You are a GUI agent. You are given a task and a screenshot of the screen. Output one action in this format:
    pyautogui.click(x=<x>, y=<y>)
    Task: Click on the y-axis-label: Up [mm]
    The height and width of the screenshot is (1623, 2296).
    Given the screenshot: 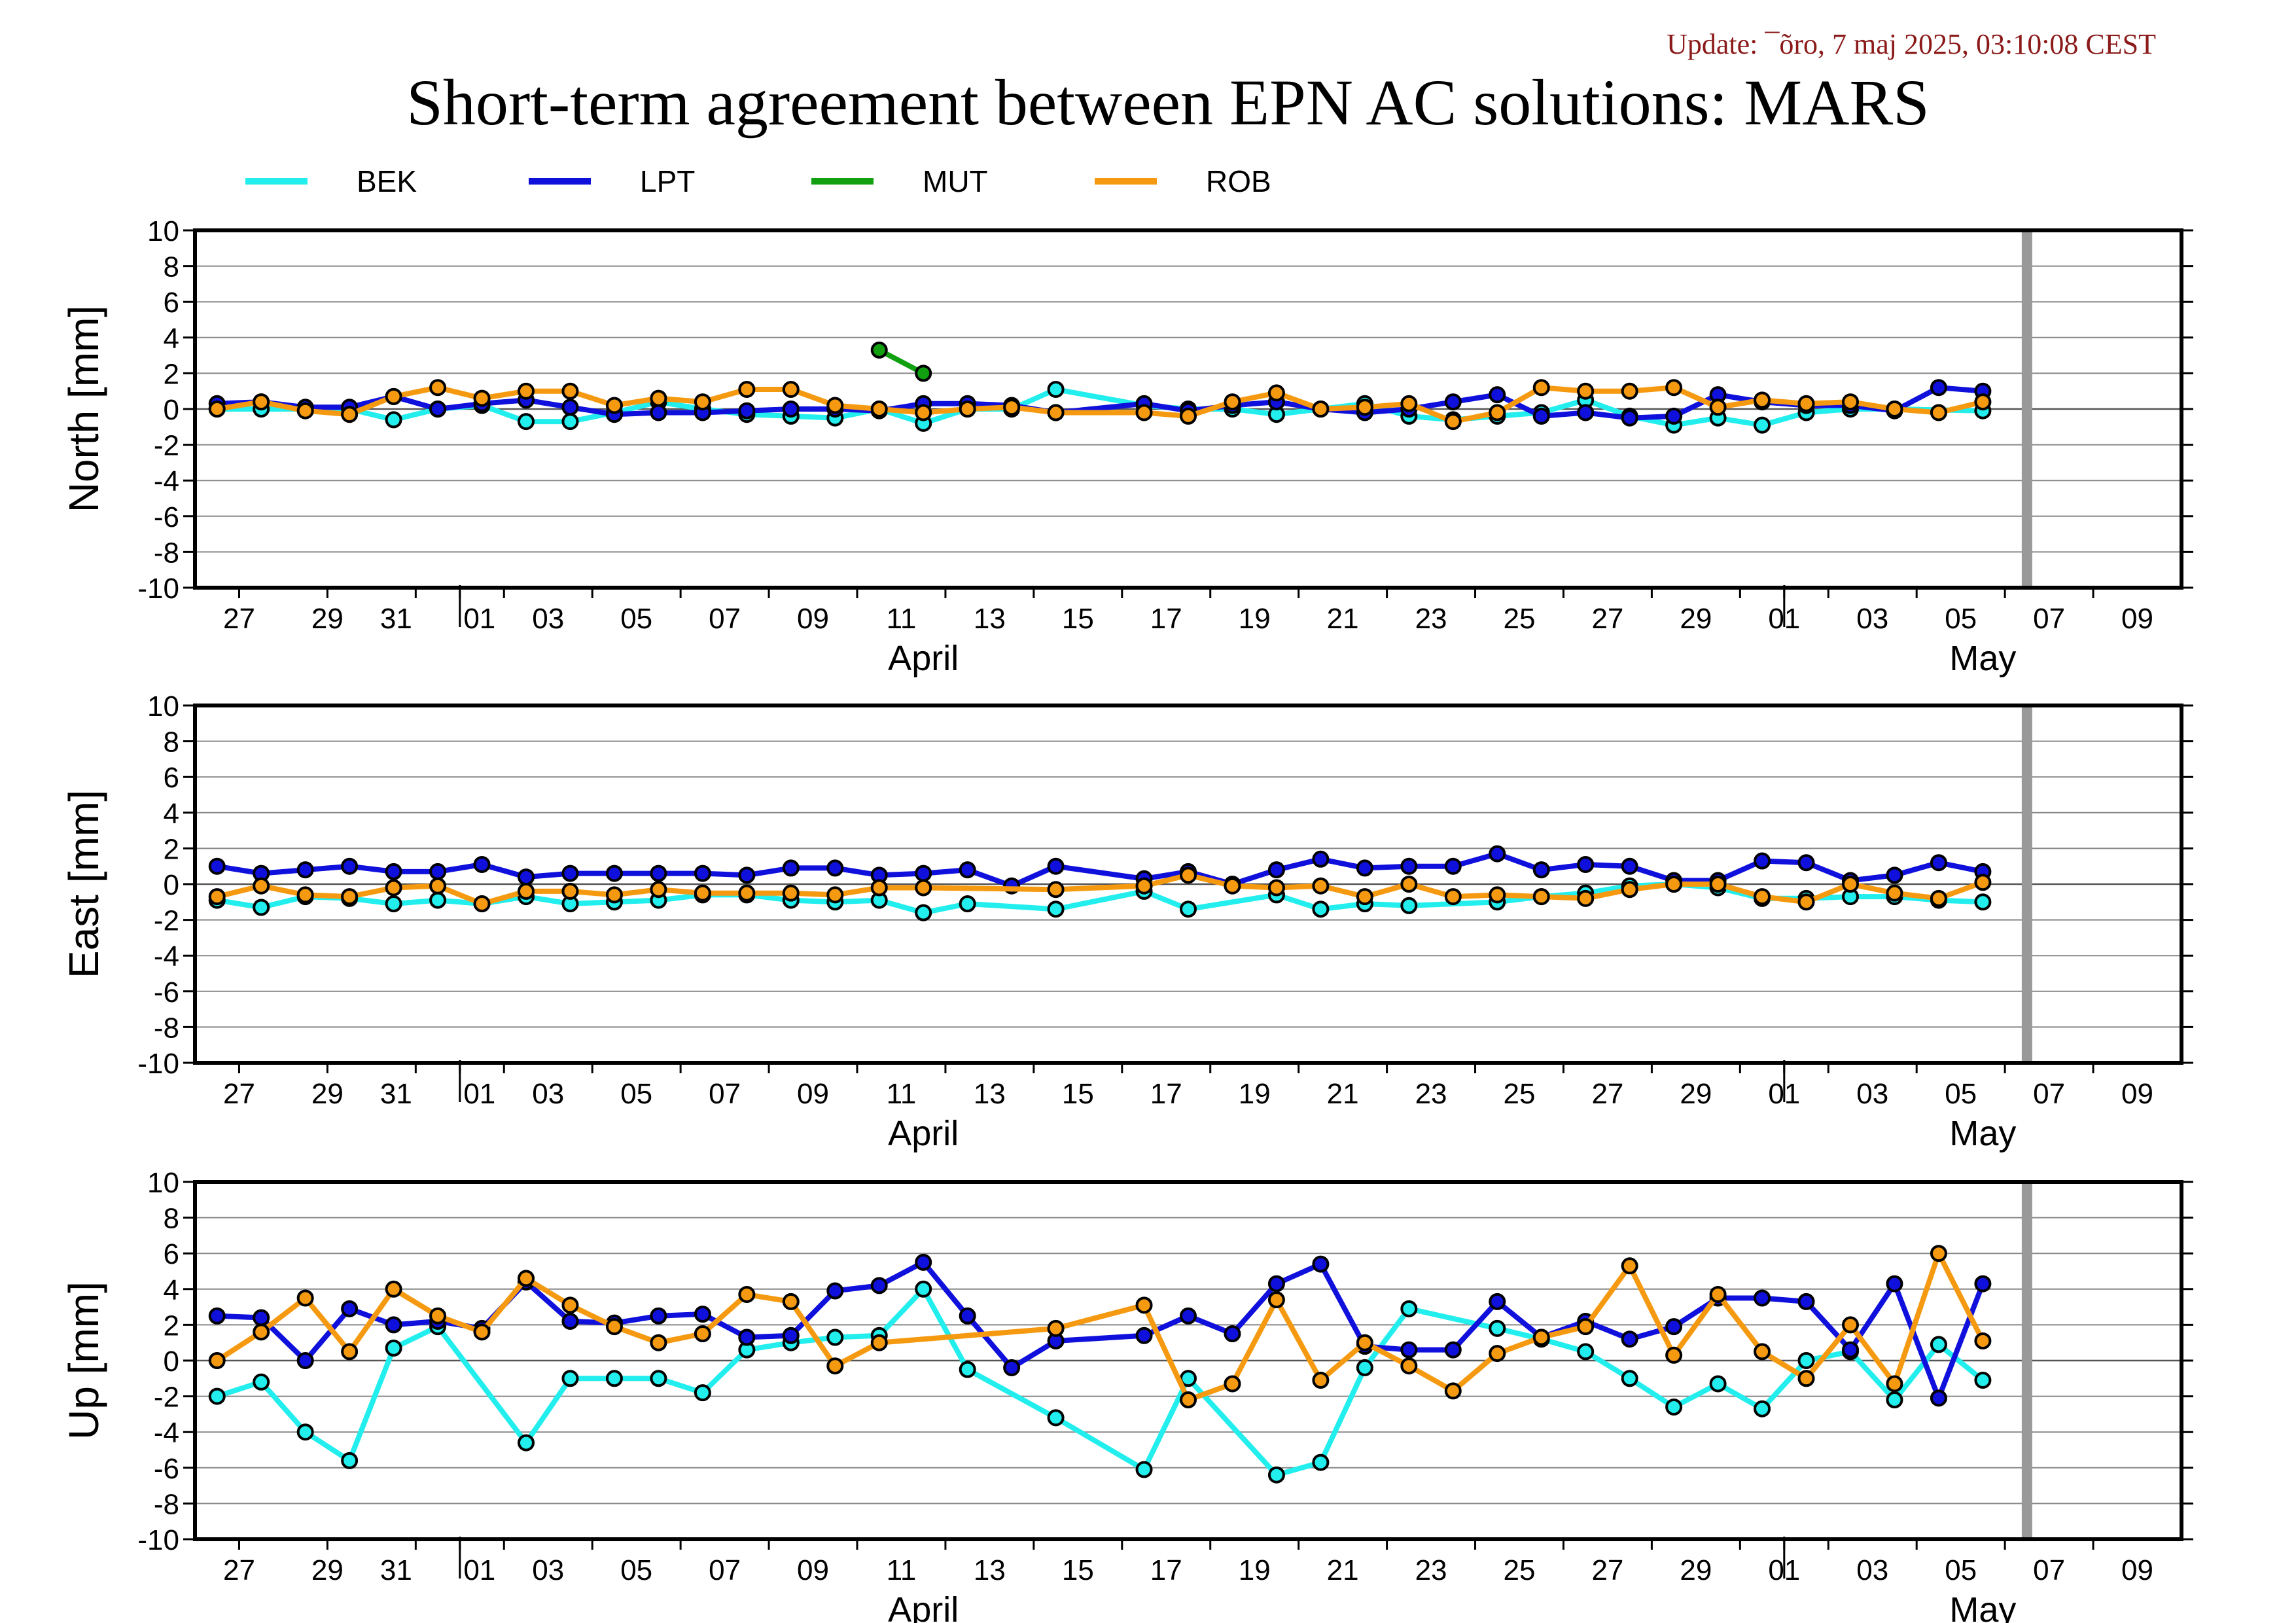 What is the action you would take?
    pyautogui.click(x=83, y=1360)
    